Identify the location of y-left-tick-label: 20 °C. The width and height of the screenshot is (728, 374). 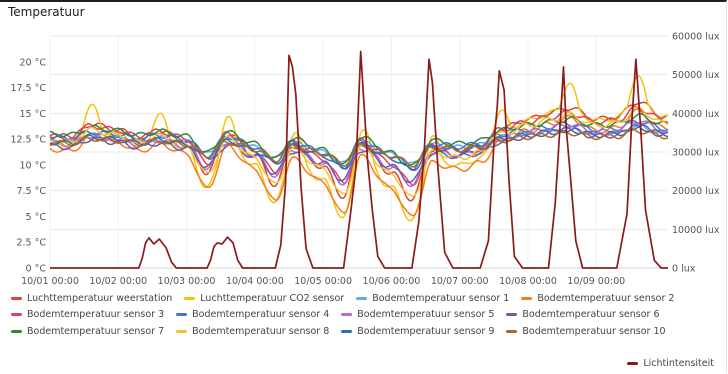
(33, 62).